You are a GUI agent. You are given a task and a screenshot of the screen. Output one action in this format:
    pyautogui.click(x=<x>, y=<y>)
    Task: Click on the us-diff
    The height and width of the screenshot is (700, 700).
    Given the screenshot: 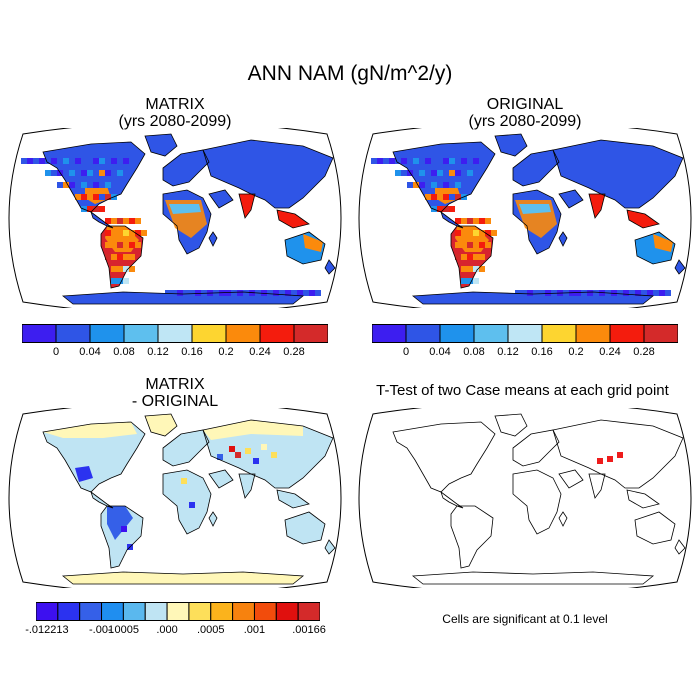 What is the action you would take?
    pyautogui.click(x=84, y=474)
    